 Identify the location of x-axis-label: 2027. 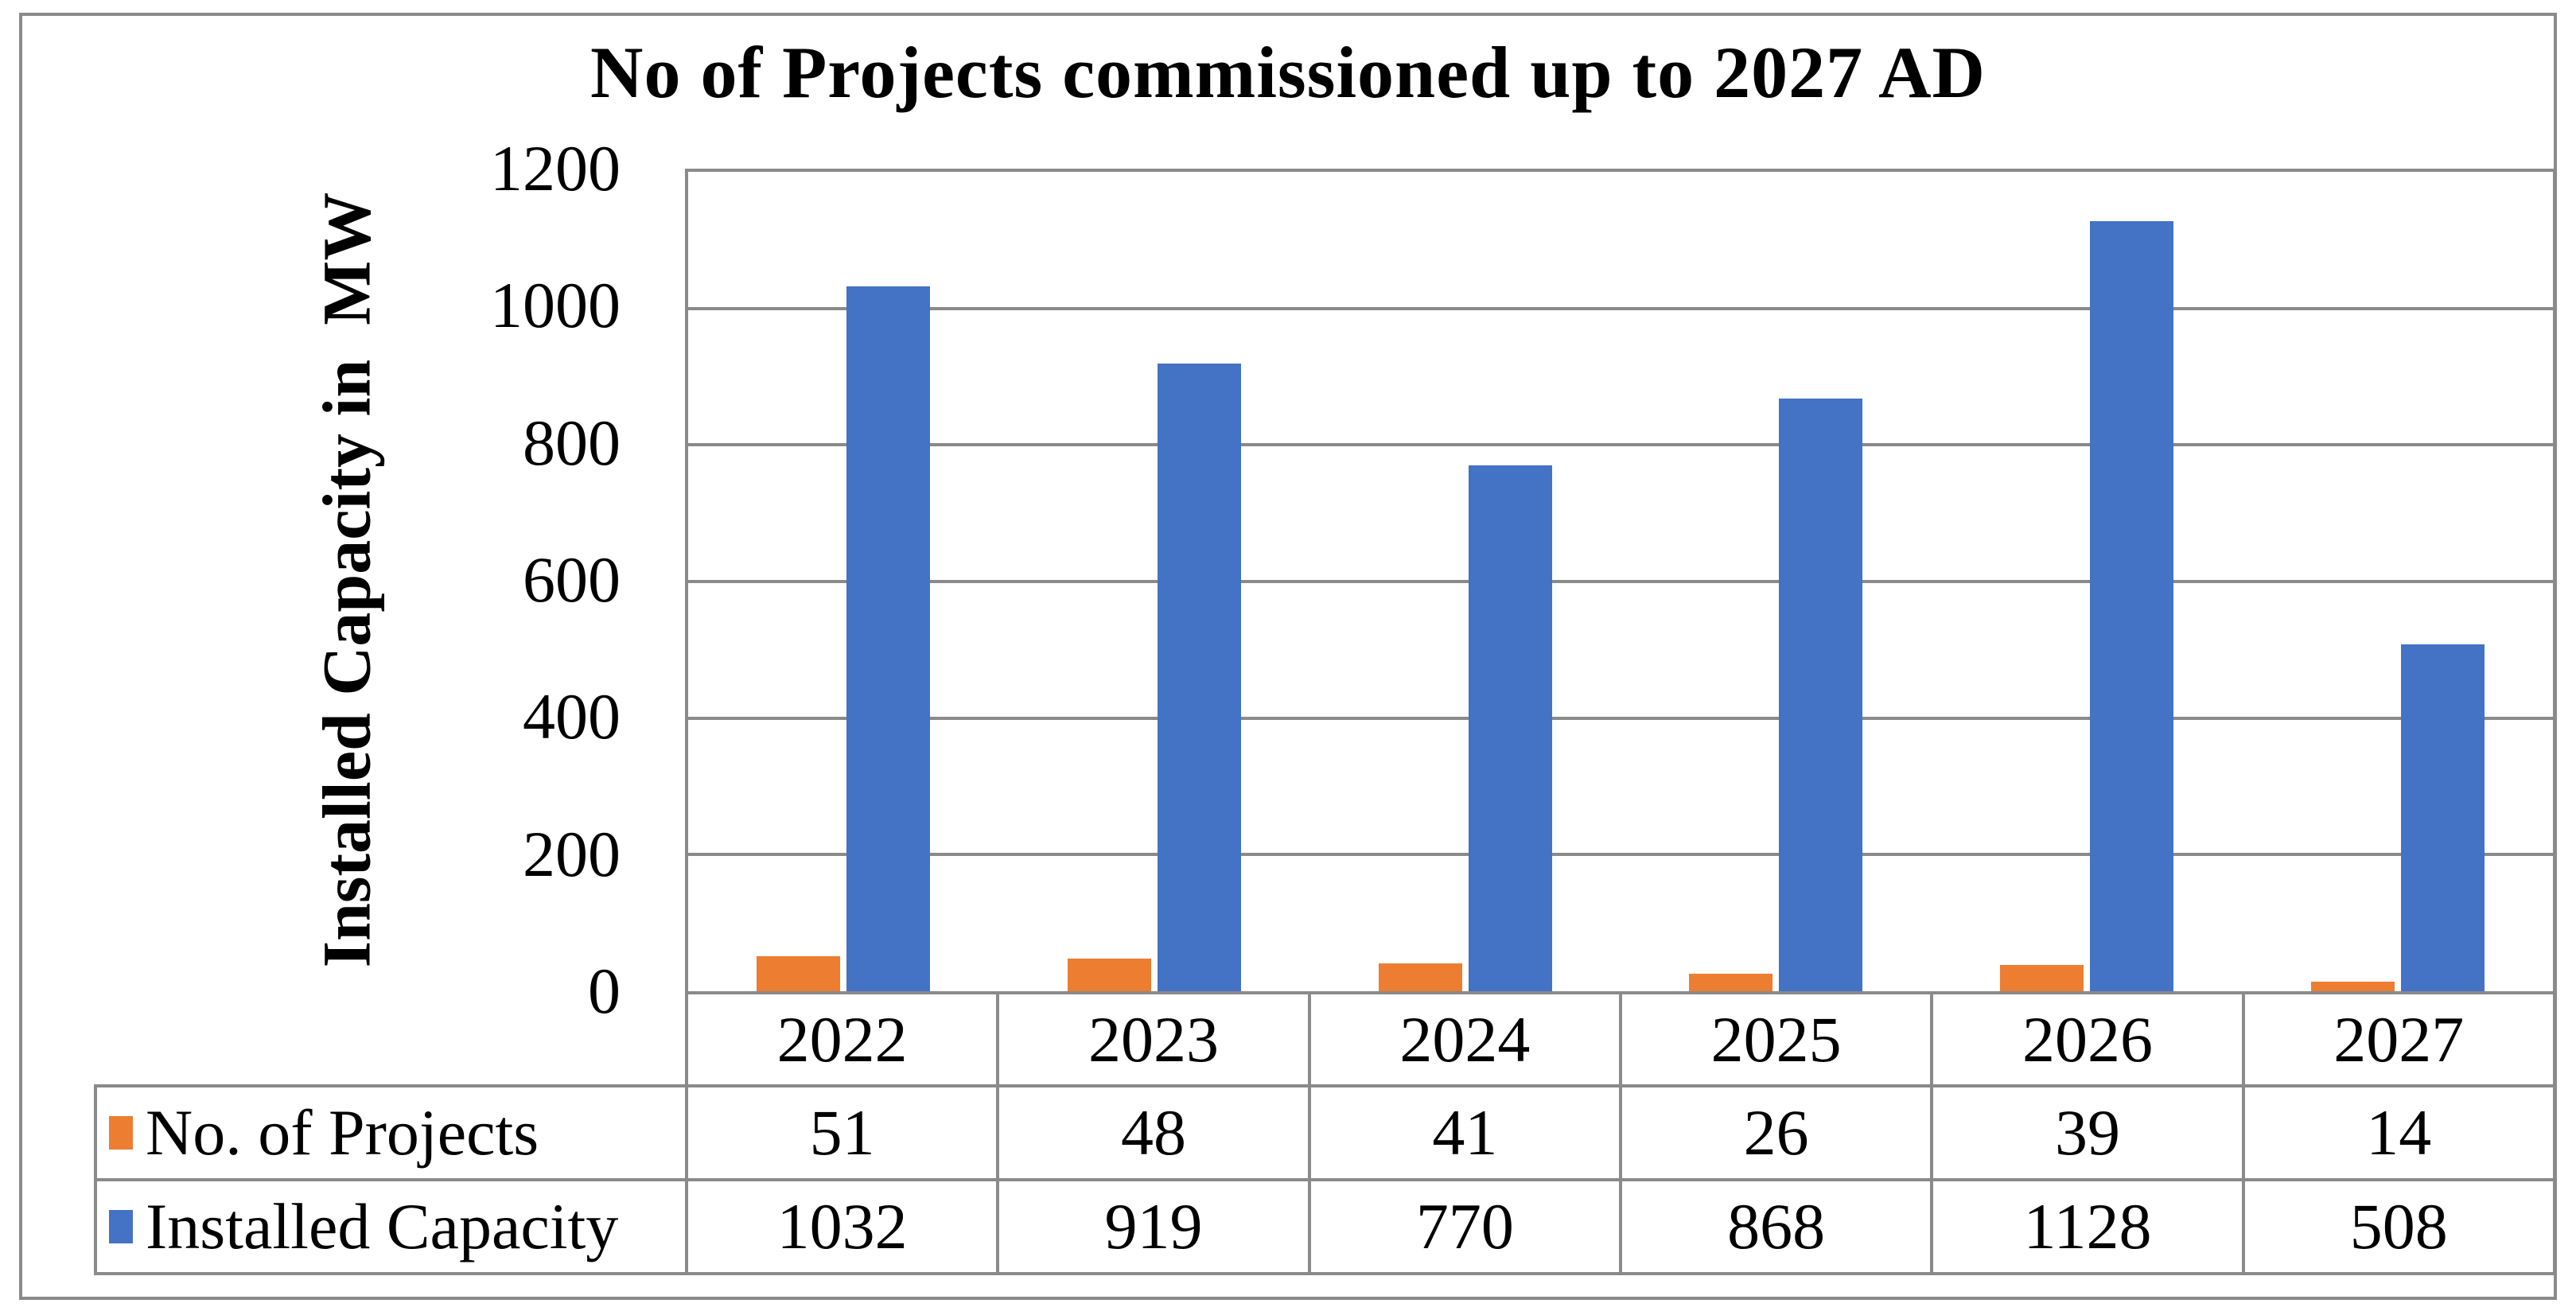
(2397, 1039).